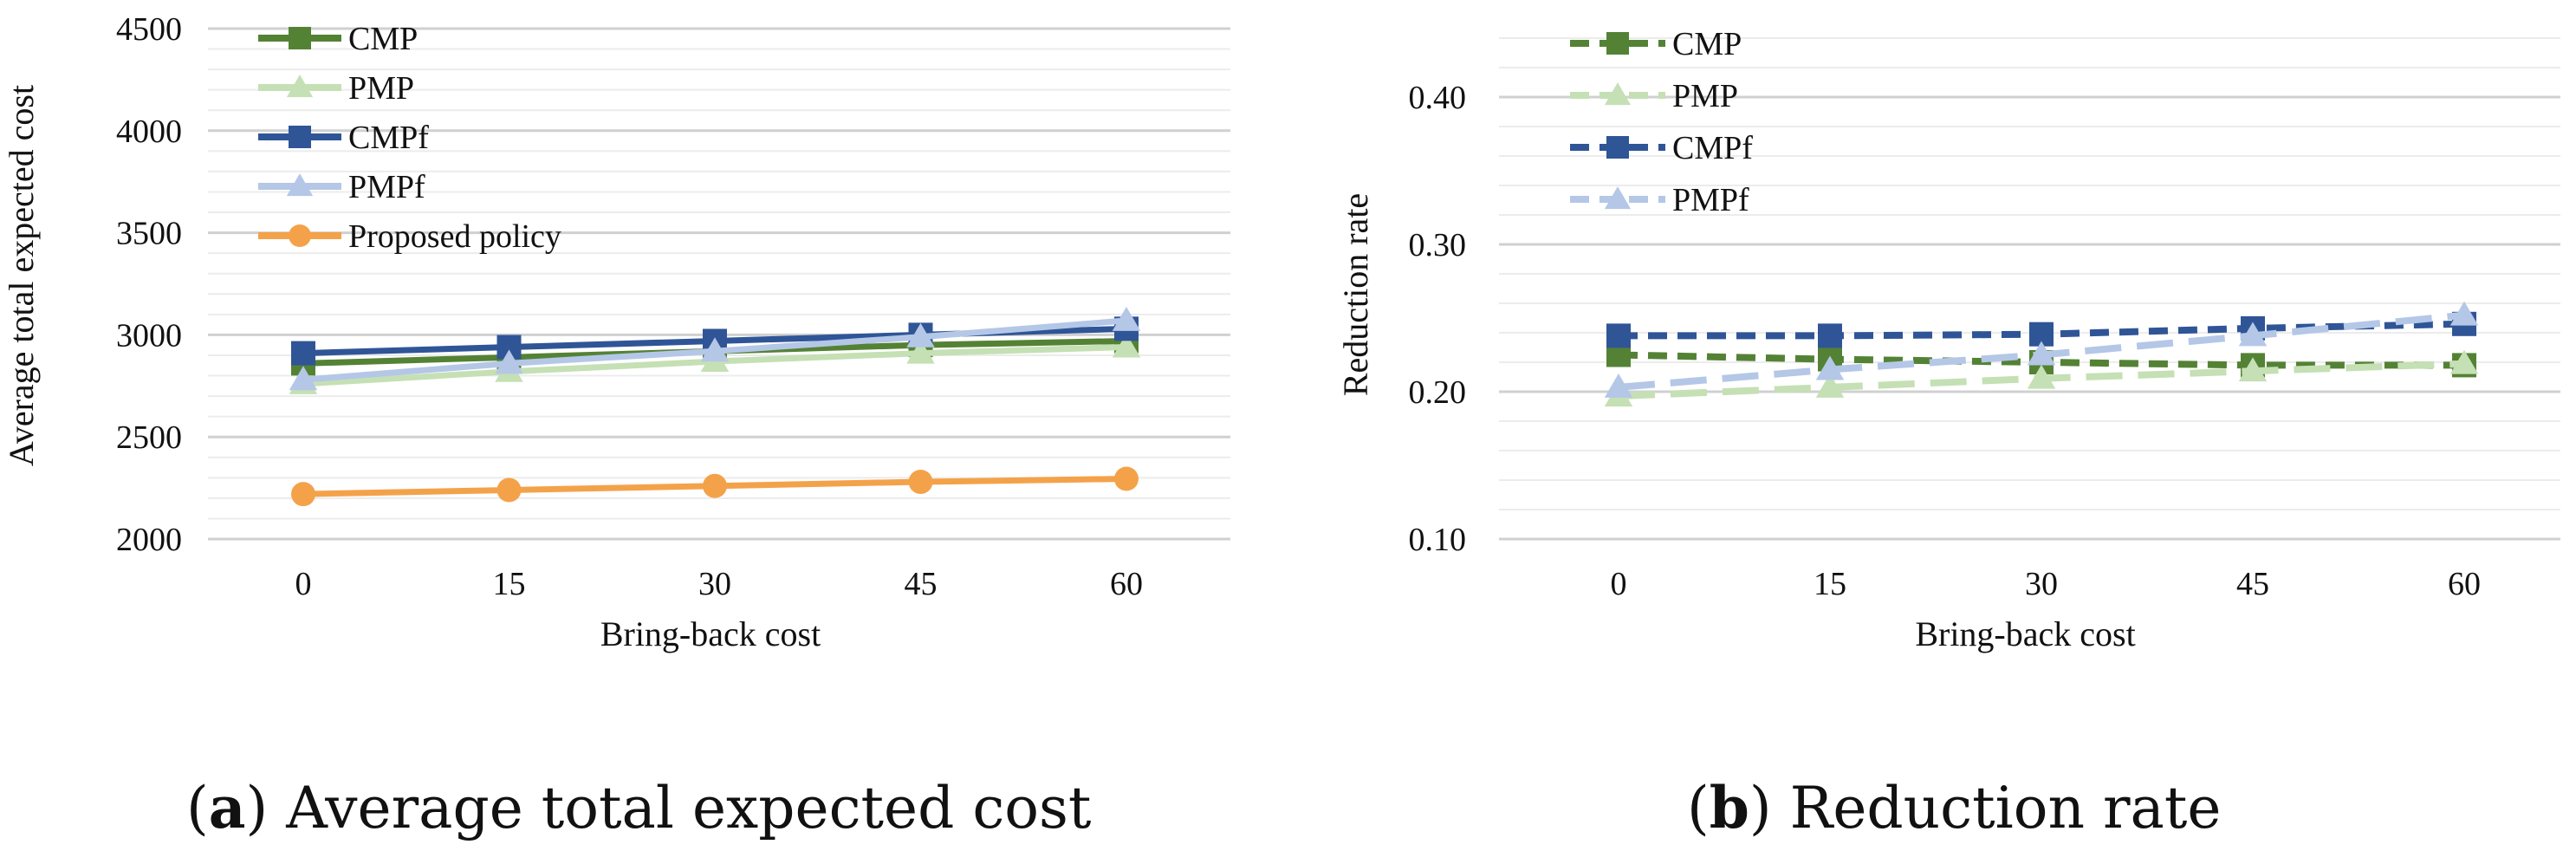 Image resolution: width=2576 pixels, height=851 pixels. I want to click on y-tick-label: 2500, so click(149, 438).